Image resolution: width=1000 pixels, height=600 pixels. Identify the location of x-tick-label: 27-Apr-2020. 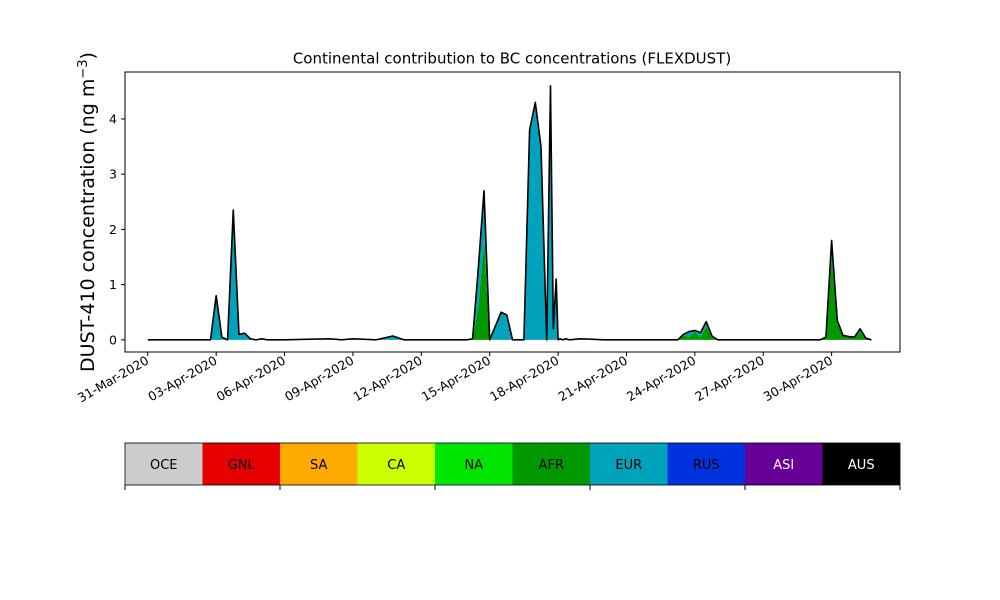
(729, 379).